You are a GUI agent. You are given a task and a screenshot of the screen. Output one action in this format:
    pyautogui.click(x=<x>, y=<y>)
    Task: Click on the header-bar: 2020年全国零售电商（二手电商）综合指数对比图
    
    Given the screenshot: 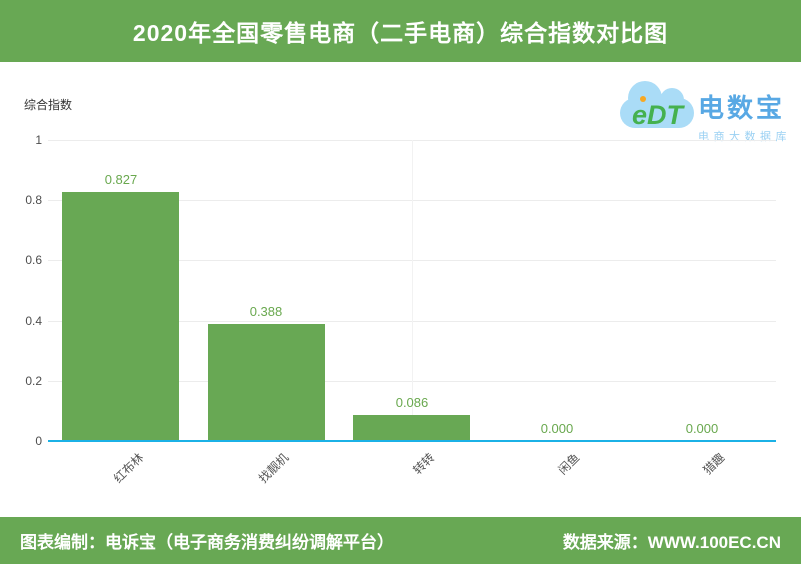 What is the action you would take?
    pyautogui.click(x=400, y=31)
    